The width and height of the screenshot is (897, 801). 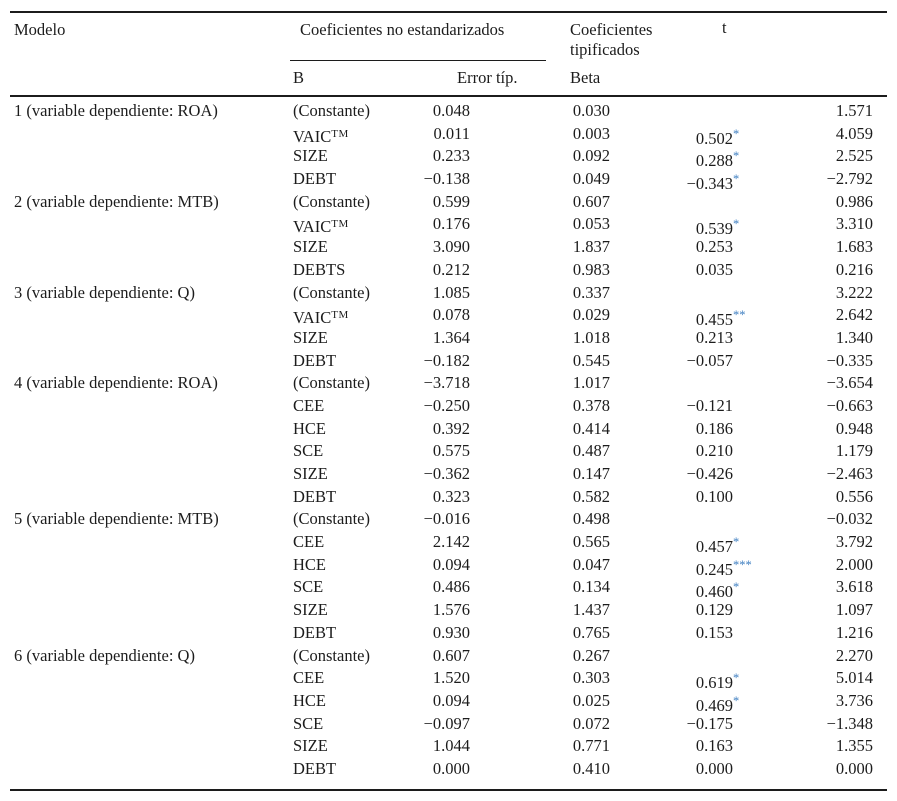 What do you see at coordinates (40, 29) in the screenshot?
I see `column-header-modelo: Modelo` at bounding box center [40, 29].